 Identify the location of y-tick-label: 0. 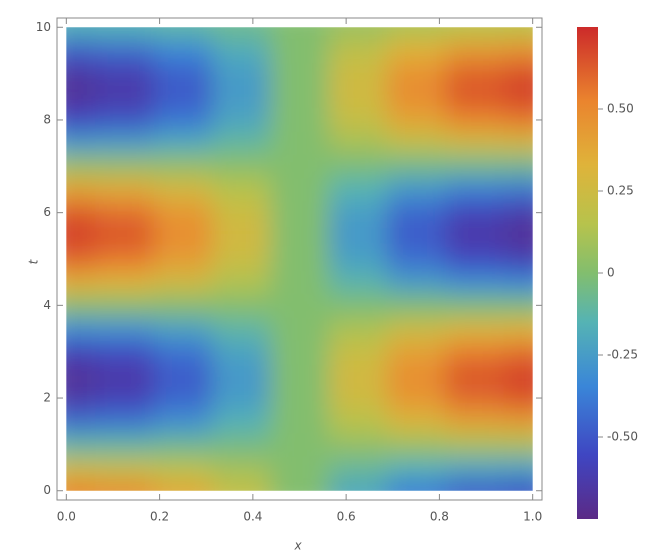
(47, 490).